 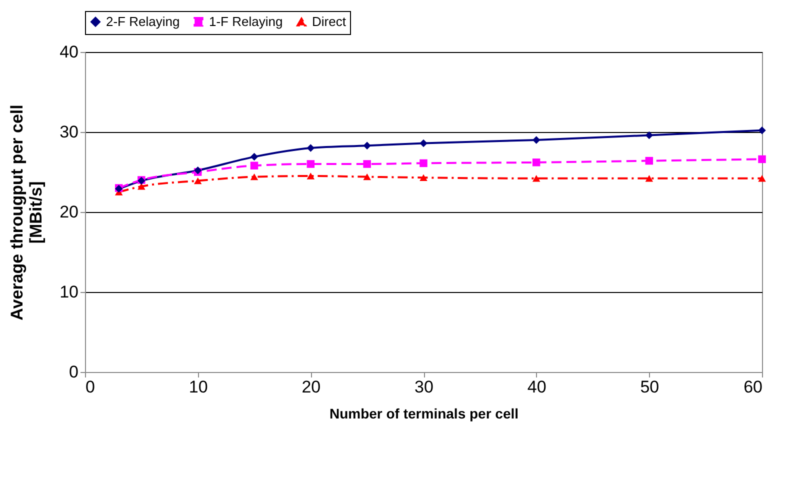 I want to click on y-axis-title: Average througput per cell [MBit/s], so click(x=27, y=212).